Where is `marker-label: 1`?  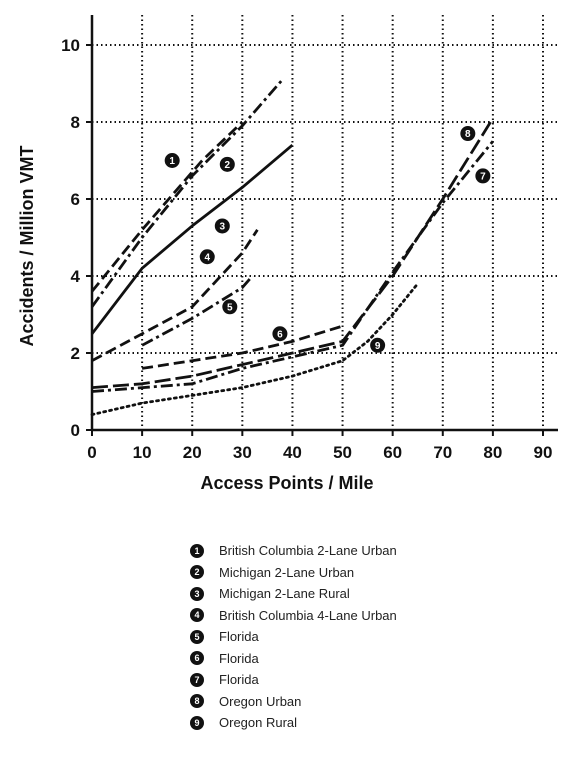
marker-label: 1 is located at coordinates (172, 161).